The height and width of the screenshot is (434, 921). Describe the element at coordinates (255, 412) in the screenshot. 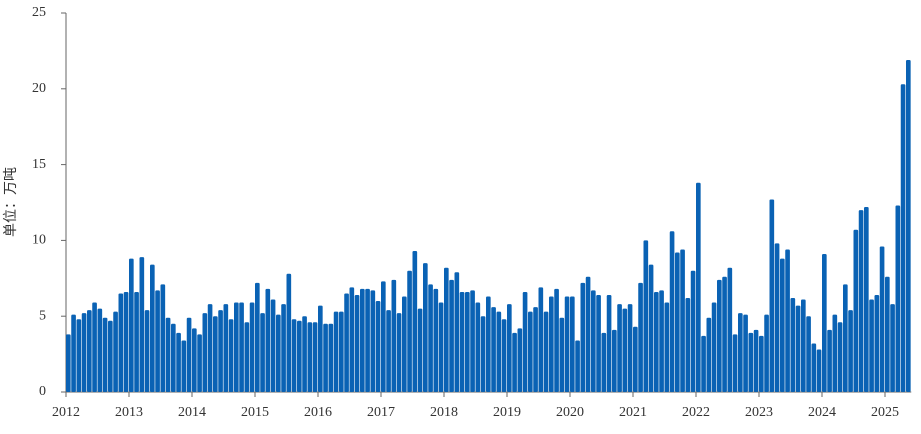

I see `x-tick-label: 2015` at that location.